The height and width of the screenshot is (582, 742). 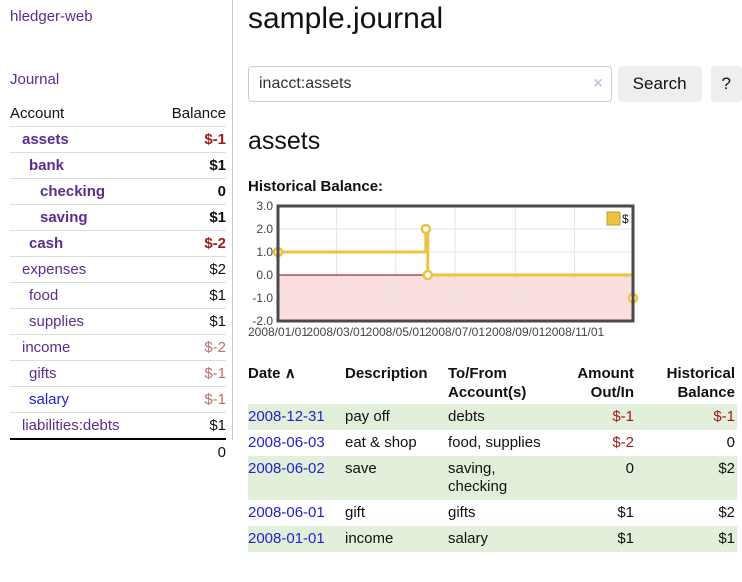 I want to click on transaction-accounts: saving, checking, so click(x=478, y=477).